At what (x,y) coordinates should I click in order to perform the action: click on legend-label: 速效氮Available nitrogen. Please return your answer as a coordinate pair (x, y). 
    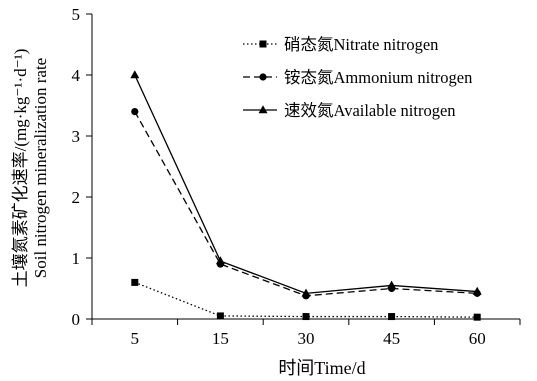
    Looking at the image, I should click on (370, 110).